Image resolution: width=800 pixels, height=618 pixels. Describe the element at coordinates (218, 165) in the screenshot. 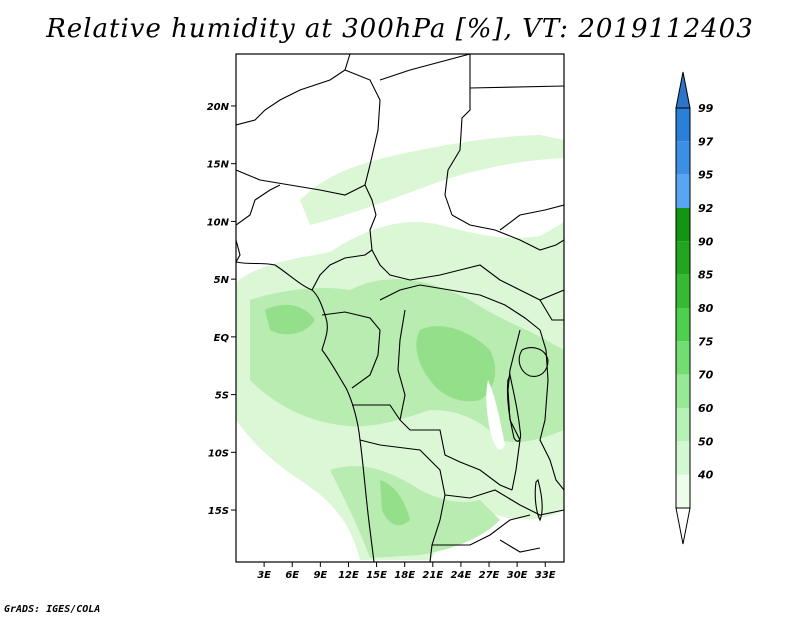

I see `lat-tick-label: 15N` at that location.